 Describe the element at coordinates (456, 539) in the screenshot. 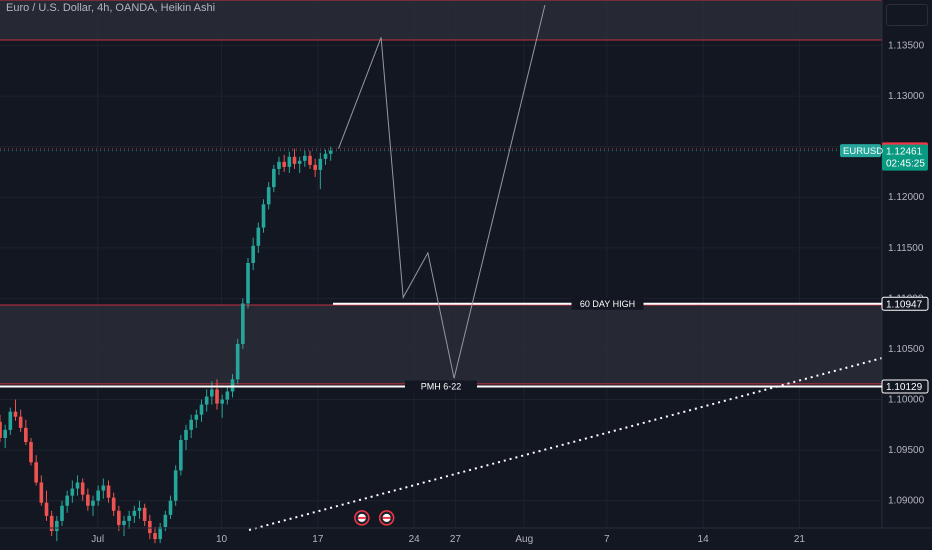

I see `x-tick-label: 27` at that location.